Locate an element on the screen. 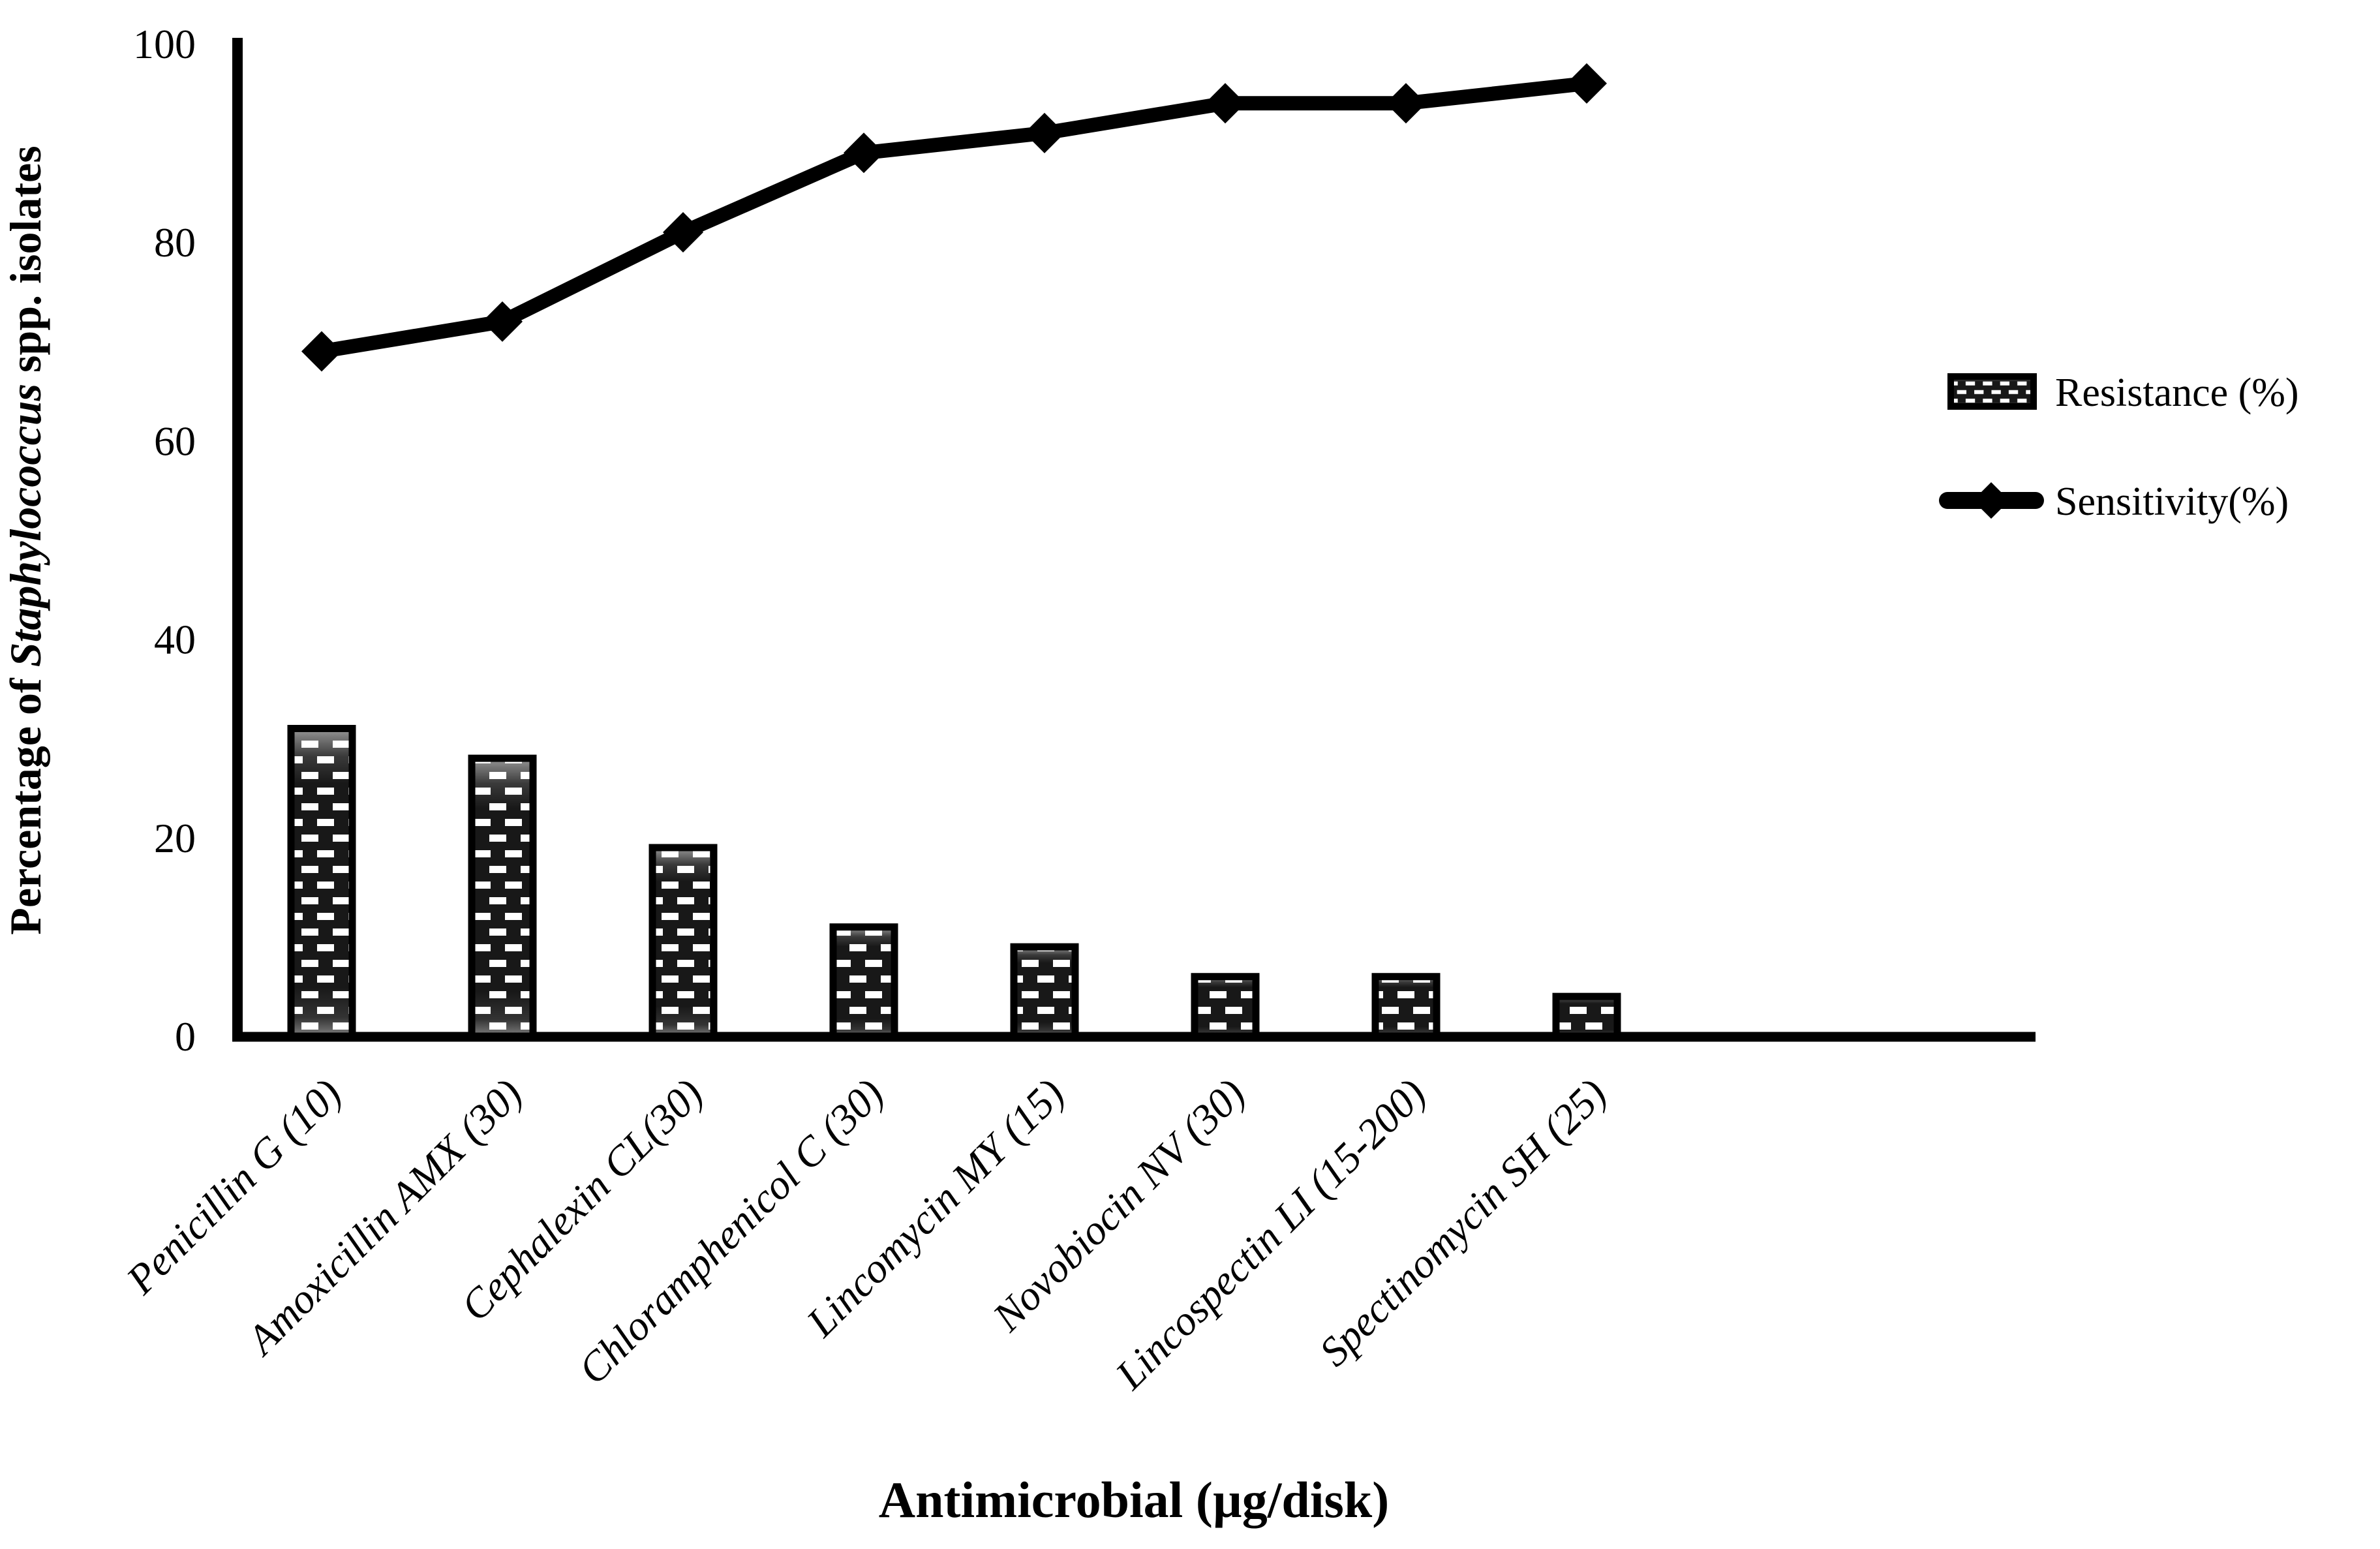 Image resolution: width=2380 pixels, height=1549 pixels. x-axis-title: Antimicrobial (µg/disk) is located at coordinates (1134, 1500).